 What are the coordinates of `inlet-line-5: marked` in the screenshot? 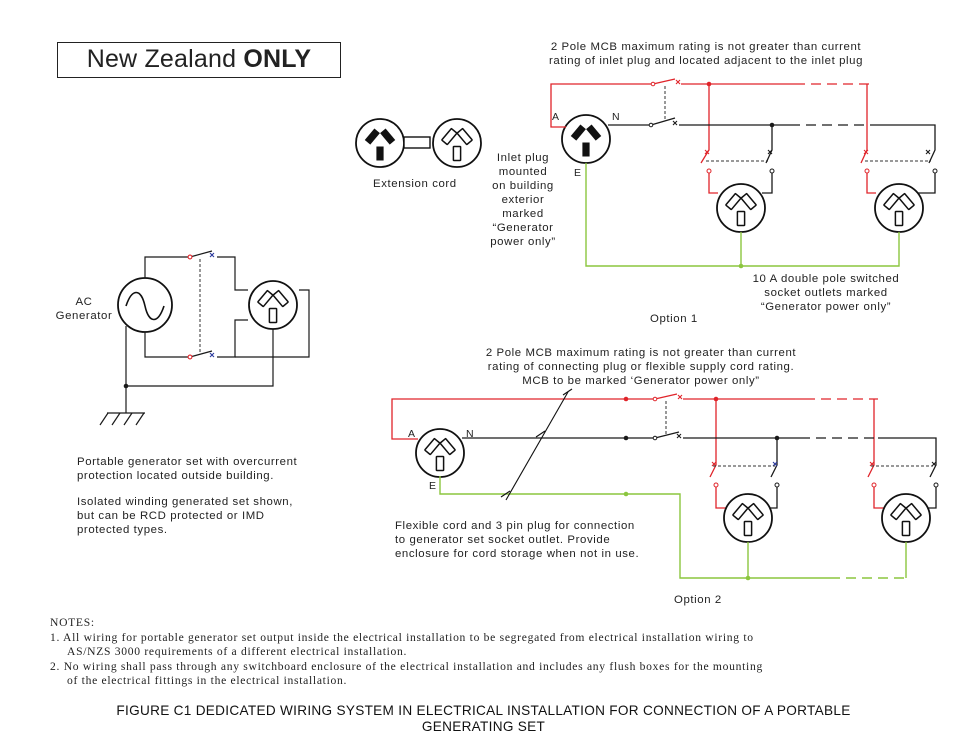 It's located at (523, 214).